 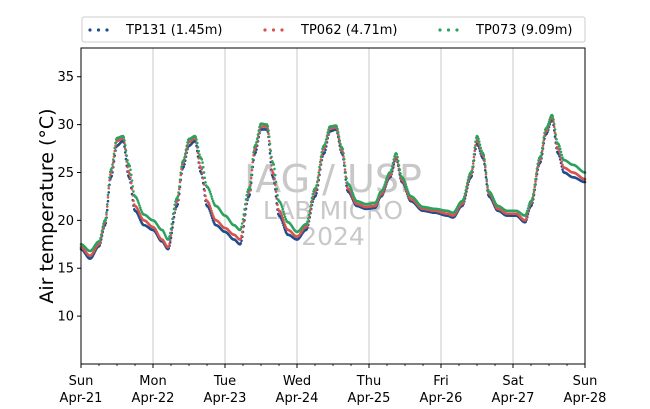 I want to click on y-tick-label: 15, so click(x=65, y=269).